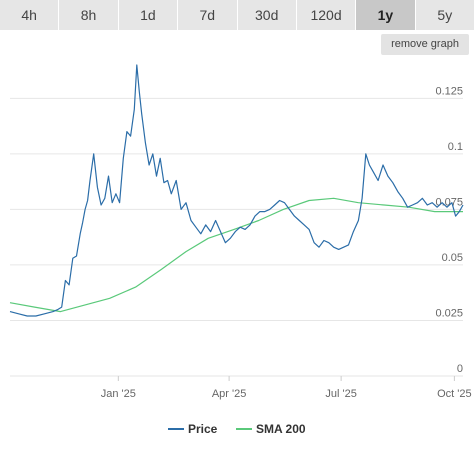 Image resolution: width=474 pixels, height=455 pixels. I want to click on x-axis: Jan '25 Apr '25 Jul '25 Oct '25, so click(286, 388).